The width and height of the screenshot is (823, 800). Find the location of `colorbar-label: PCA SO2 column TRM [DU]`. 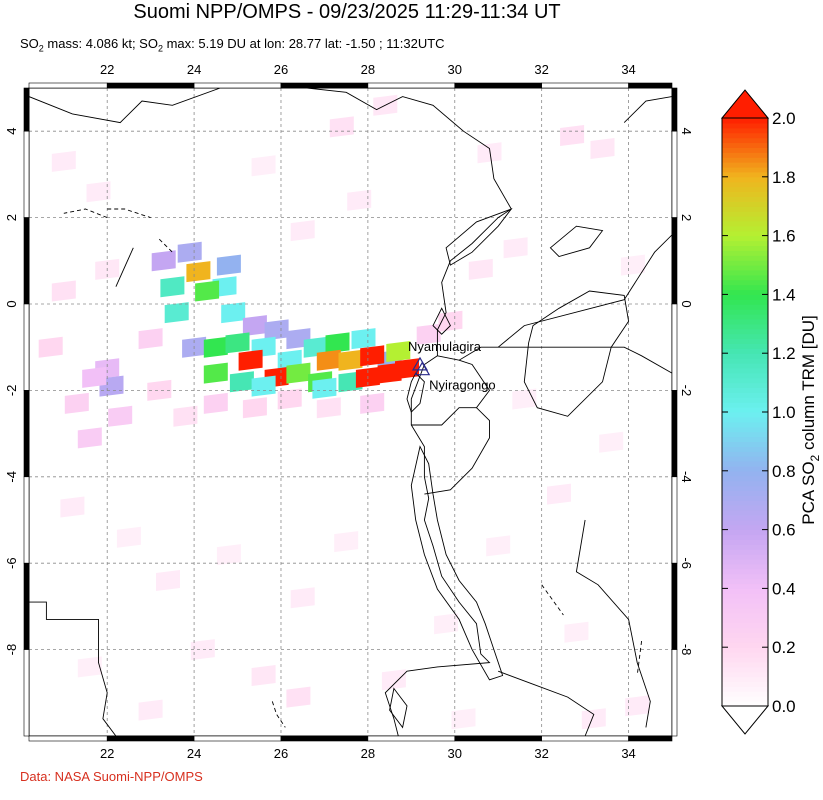

colorbar-label: PCA SO2 column TRM [DU] is located at coordinates (810, 420).